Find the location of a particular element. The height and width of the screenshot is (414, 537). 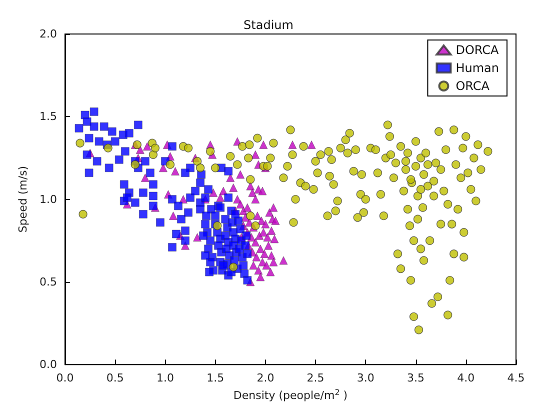

y-tick-label: 1.0 is located at coordinates (48, 199).